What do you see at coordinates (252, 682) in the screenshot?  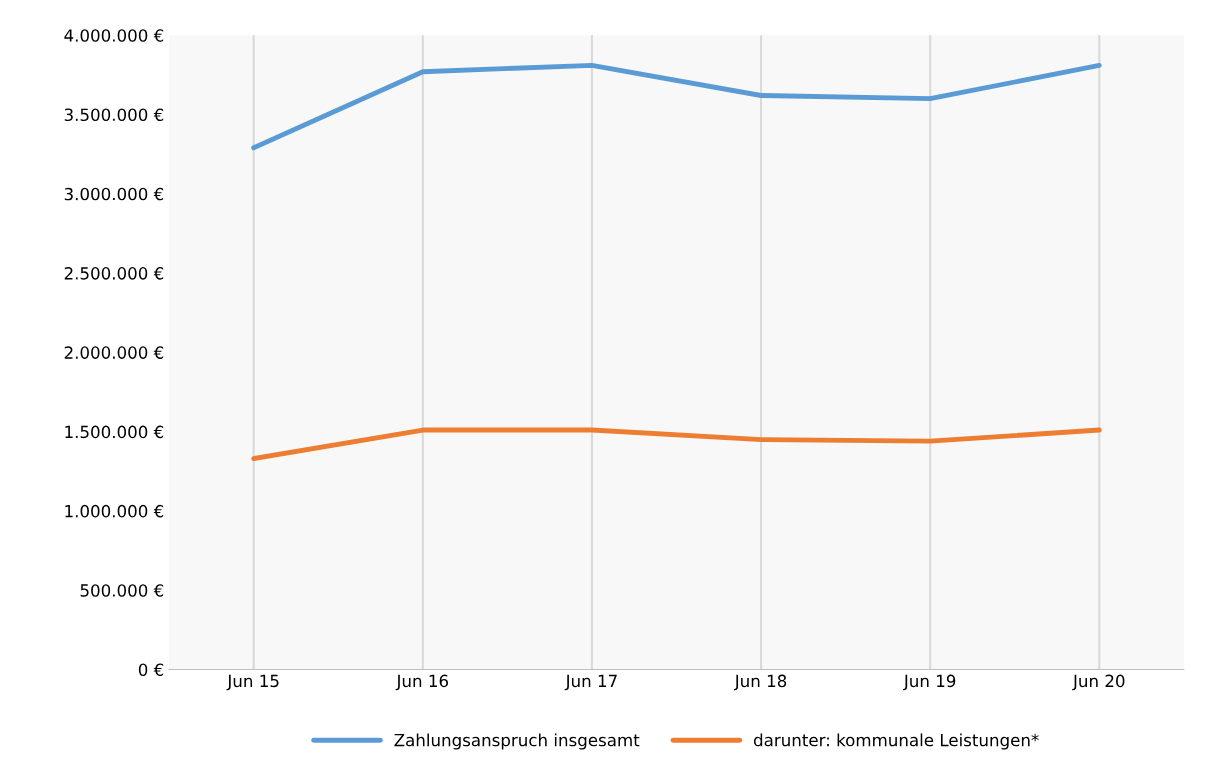 I see `x-tick-label: Jun 15` at bounding box center [252, 682].